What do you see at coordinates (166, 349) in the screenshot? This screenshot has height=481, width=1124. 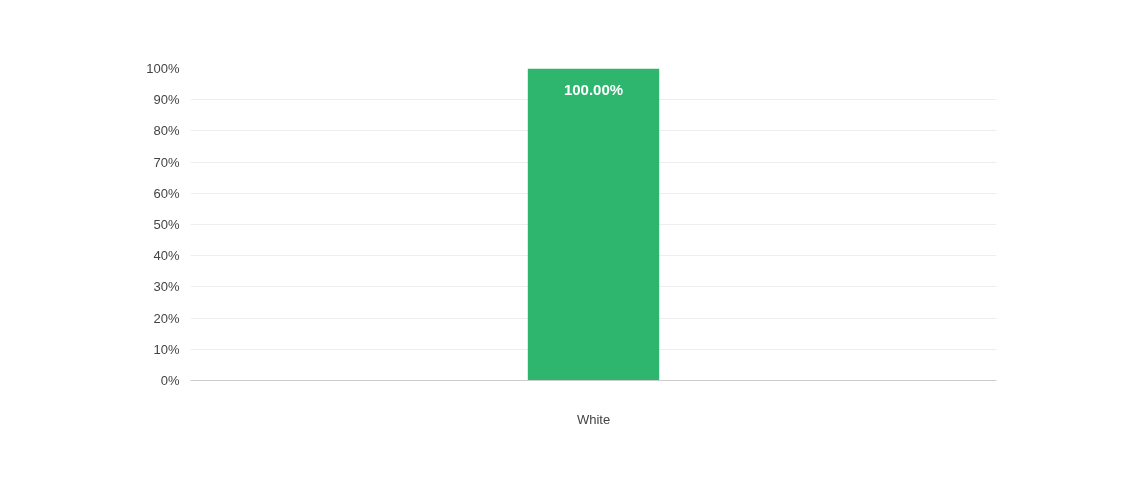 I see `y-tick-label: 10%` at bounding box center [166, 349].